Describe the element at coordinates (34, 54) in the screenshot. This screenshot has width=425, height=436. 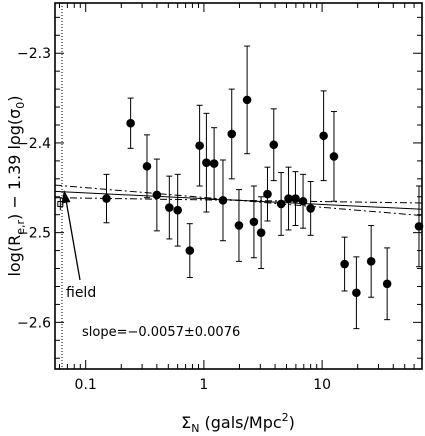
I see `y-tick-label: −2.3` at that location.